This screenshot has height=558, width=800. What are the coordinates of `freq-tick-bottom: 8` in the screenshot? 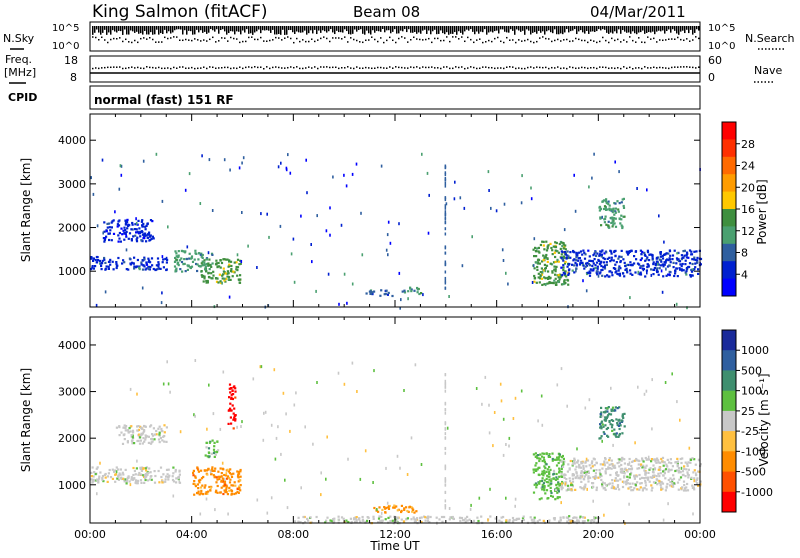 It's located at (73, 77).